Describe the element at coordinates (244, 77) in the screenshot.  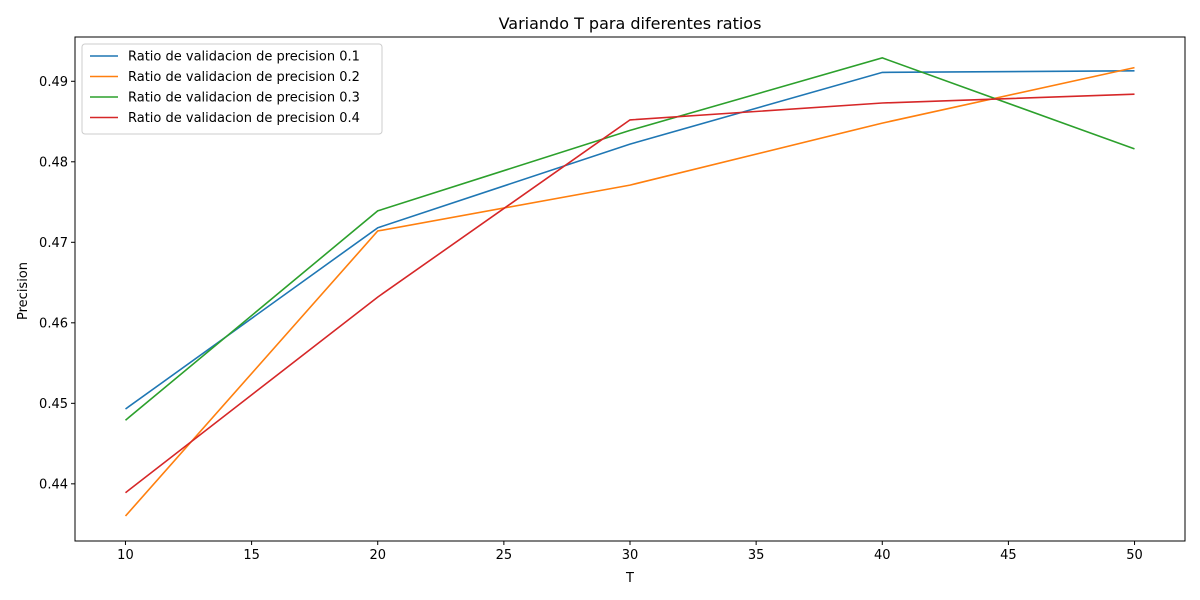
I see `legend-entry-2: Ratio de validacion de precision 0.2` at that location.